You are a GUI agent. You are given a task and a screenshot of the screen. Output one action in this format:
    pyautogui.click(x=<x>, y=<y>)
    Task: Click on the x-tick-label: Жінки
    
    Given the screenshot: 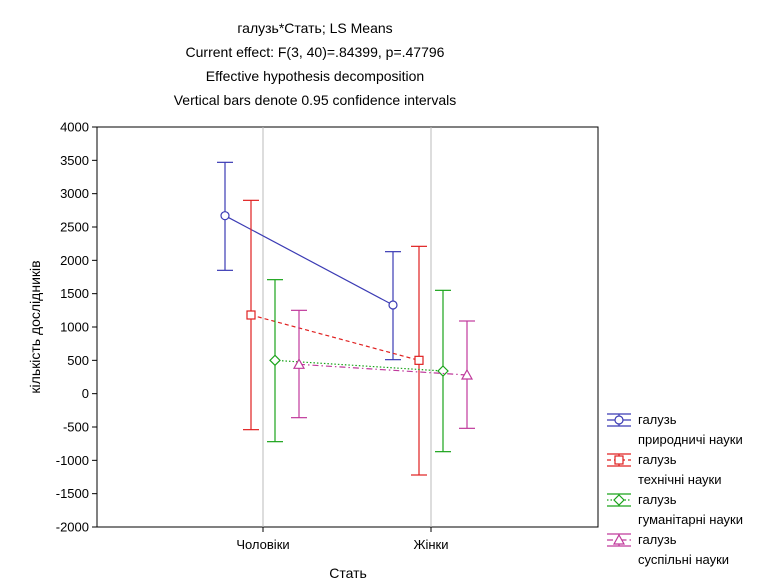 What is the action you would take?
    pyautogui.click(x=430, y=544)
    